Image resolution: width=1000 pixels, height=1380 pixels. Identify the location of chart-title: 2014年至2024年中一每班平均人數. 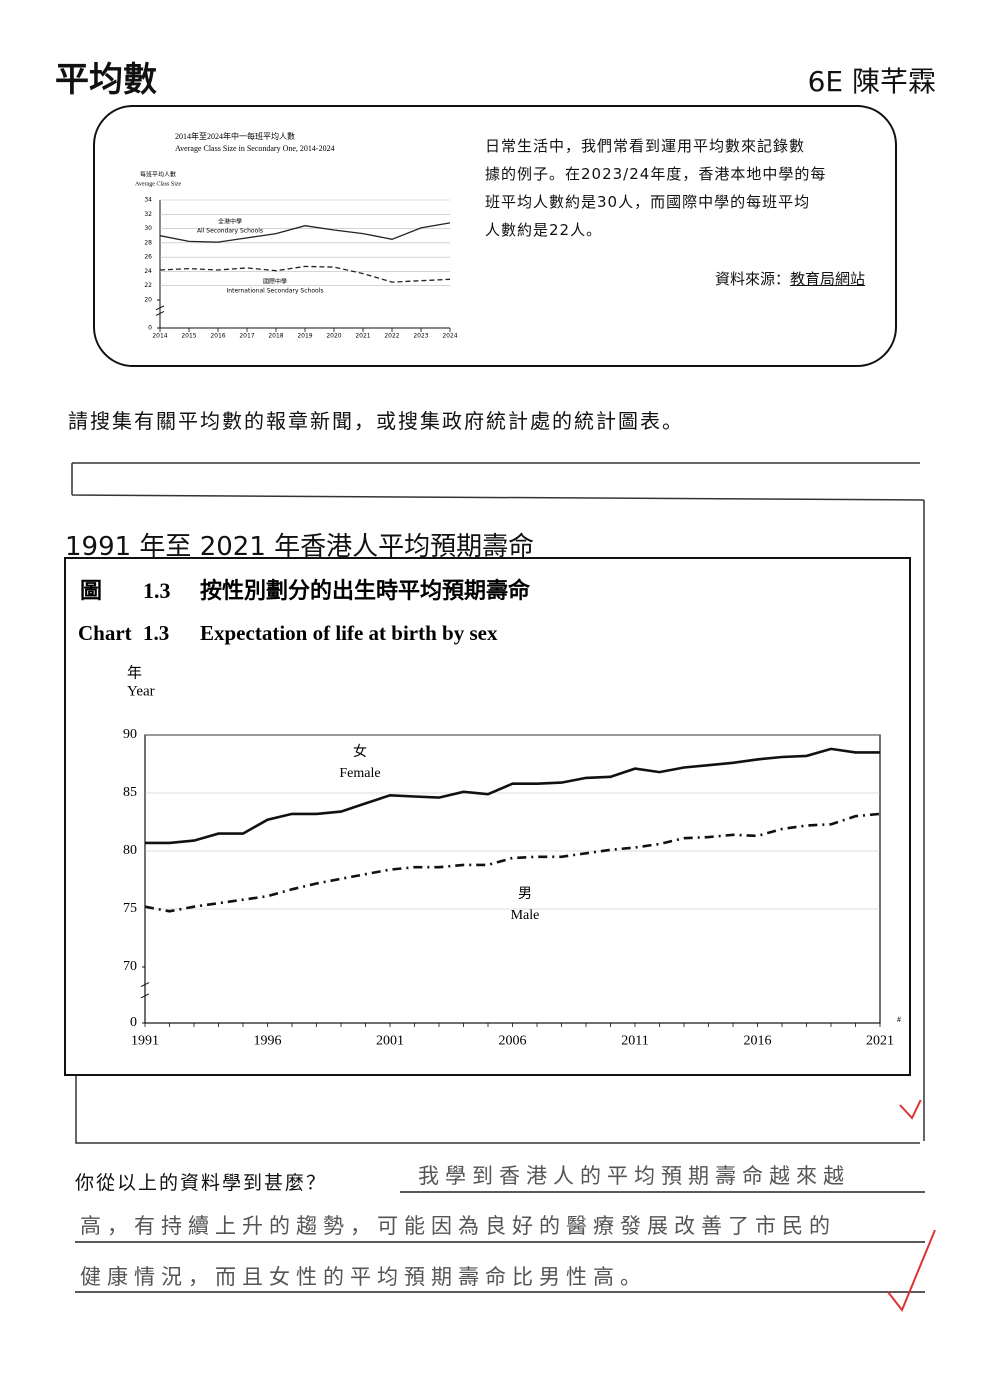
(235, 136).